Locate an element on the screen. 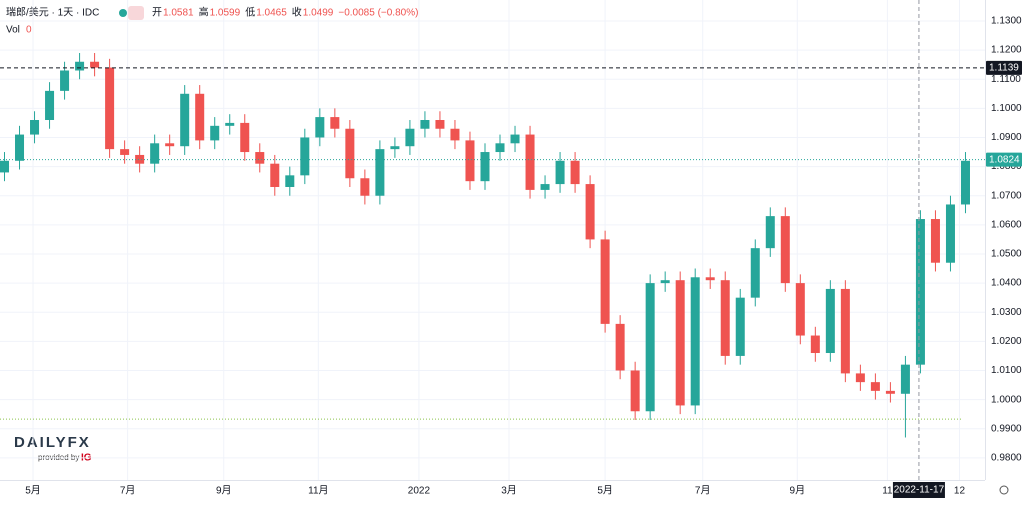 The image size is (1024, 507). ohlc-change: −0.0085 (−0.80%) is located at coordinates (378, 13).